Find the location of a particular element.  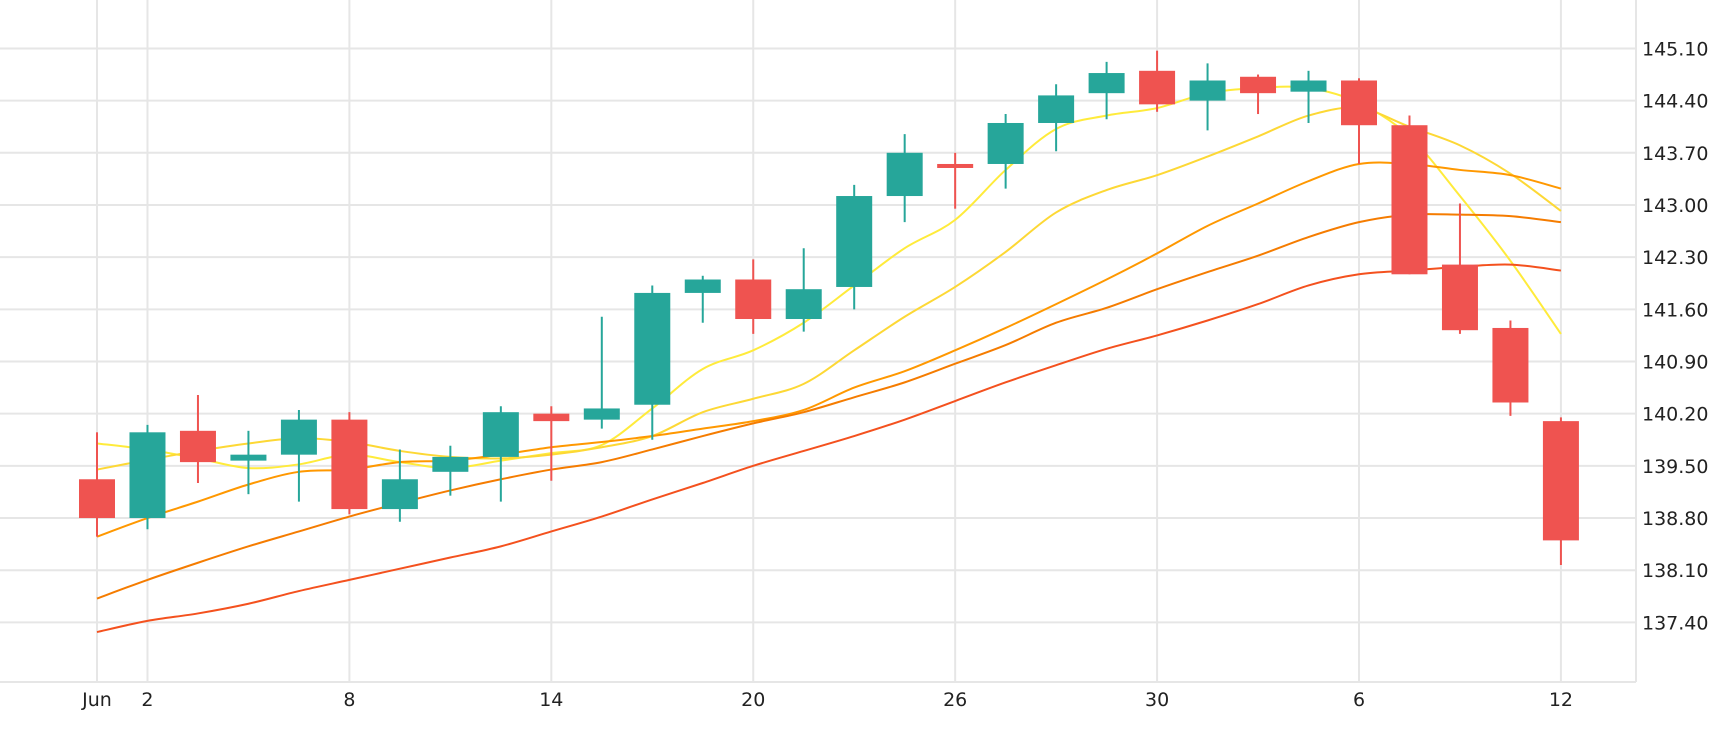

x-axis: Jun 2 8 14 20 26 30 6 12 is located at coordinates (827, 700).